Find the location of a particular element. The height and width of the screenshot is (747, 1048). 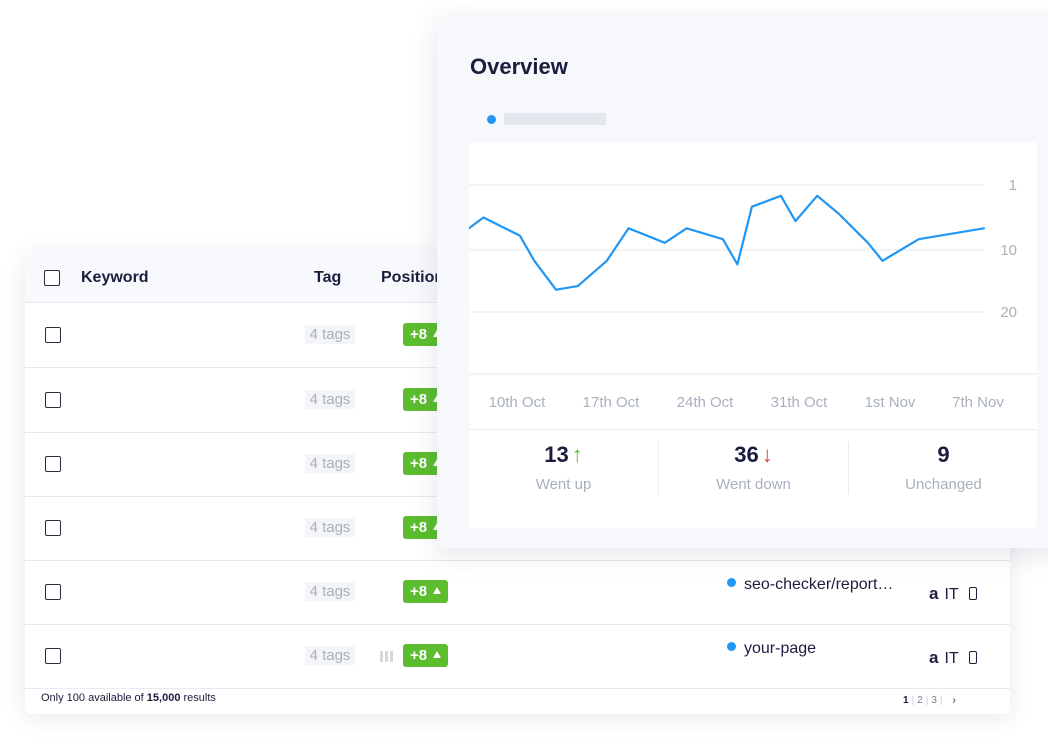

went-up-label: Went up is located at coordinates (563, 484).